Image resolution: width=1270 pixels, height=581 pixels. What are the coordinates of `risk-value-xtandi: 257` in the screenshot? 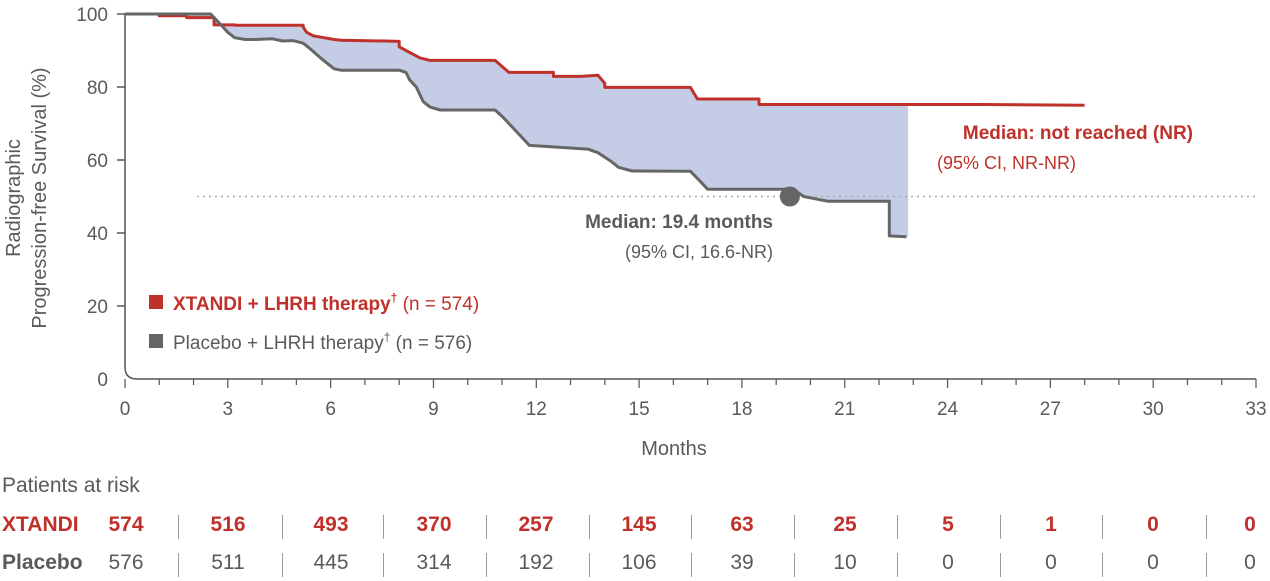 It's located at (536, 524).